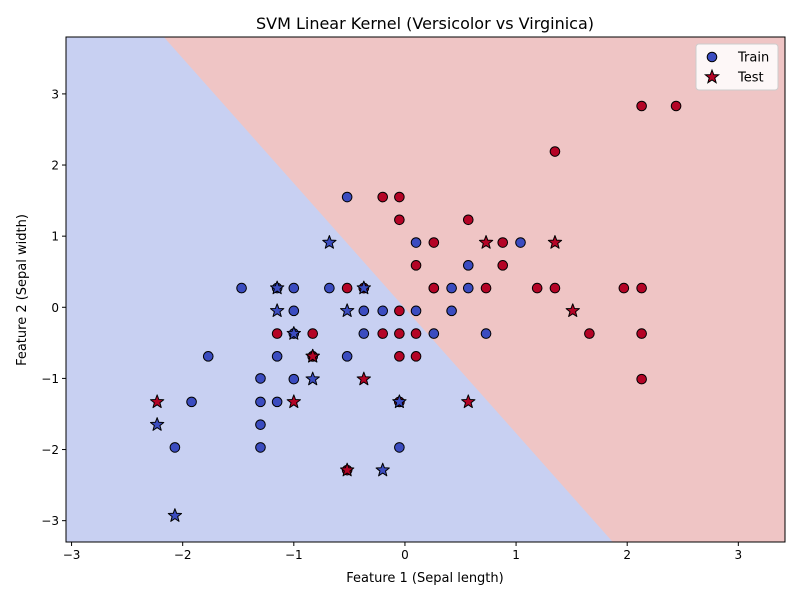 The width and height of the screenshot is (800, 604). Describe the element at coordinates (55, 166) in the screenshot. I see `y-tick-label: 2` at that location.